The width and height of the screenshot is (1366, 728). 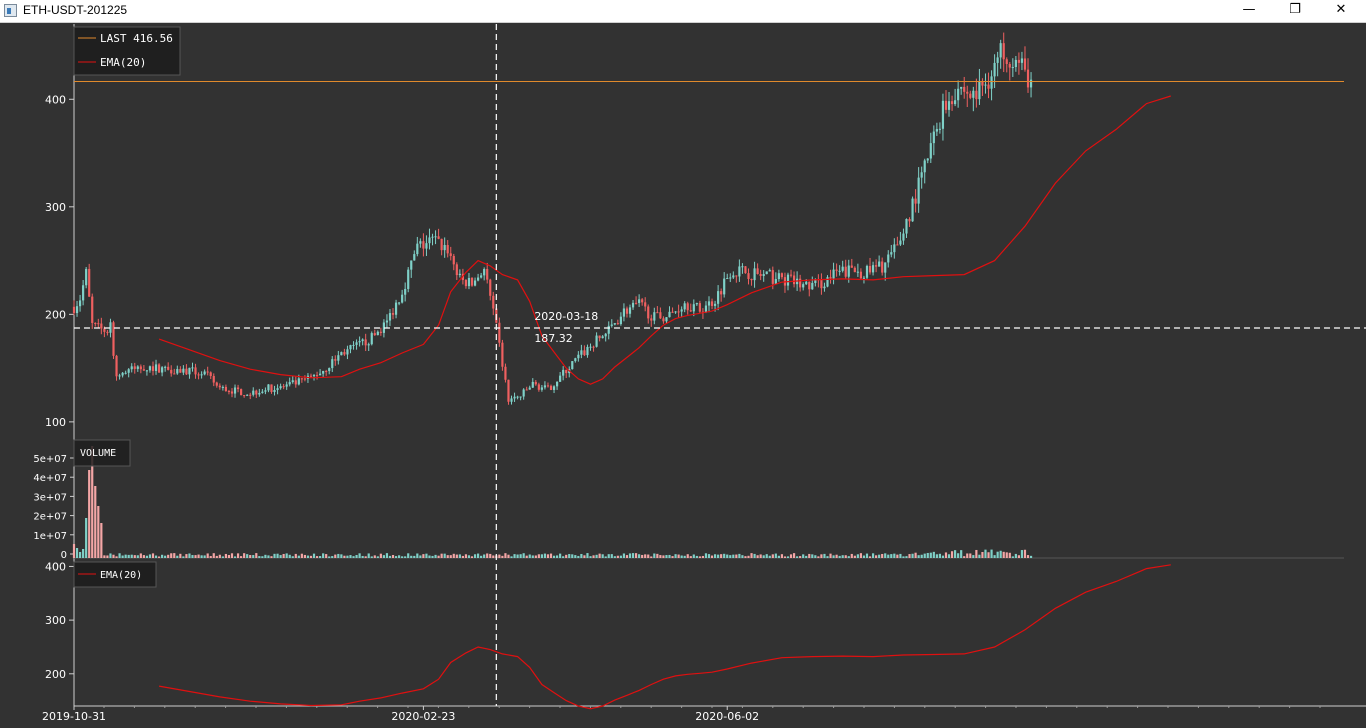 What do you see at coordinates (55, 314) in the screenshot?
I see `price-tick-label: 200` at bounding box center [55, 314].